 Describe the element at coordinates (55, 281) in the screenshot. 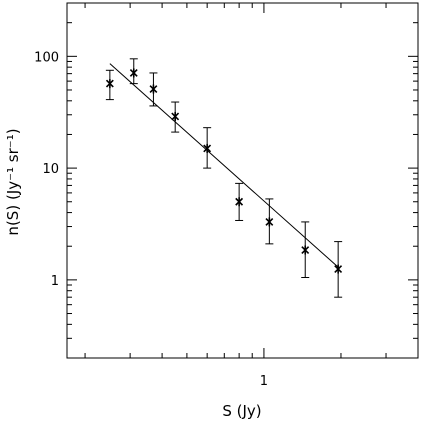

I see `y-tick-label: 1` at that location.